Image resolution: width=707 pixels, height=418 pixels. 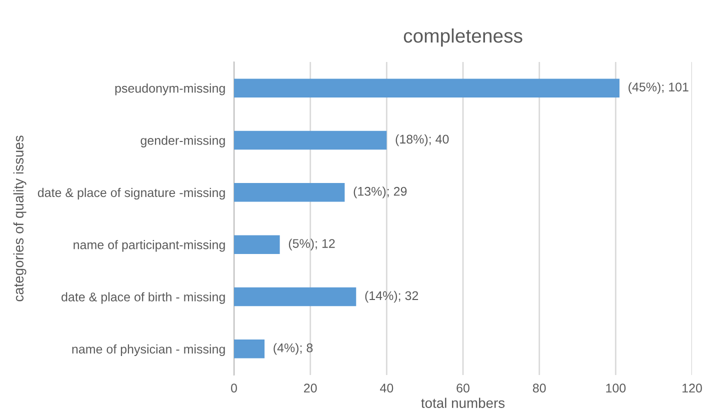 I want to click on y-tick-label: pseudonym-missing, so click(x=170, y=90).